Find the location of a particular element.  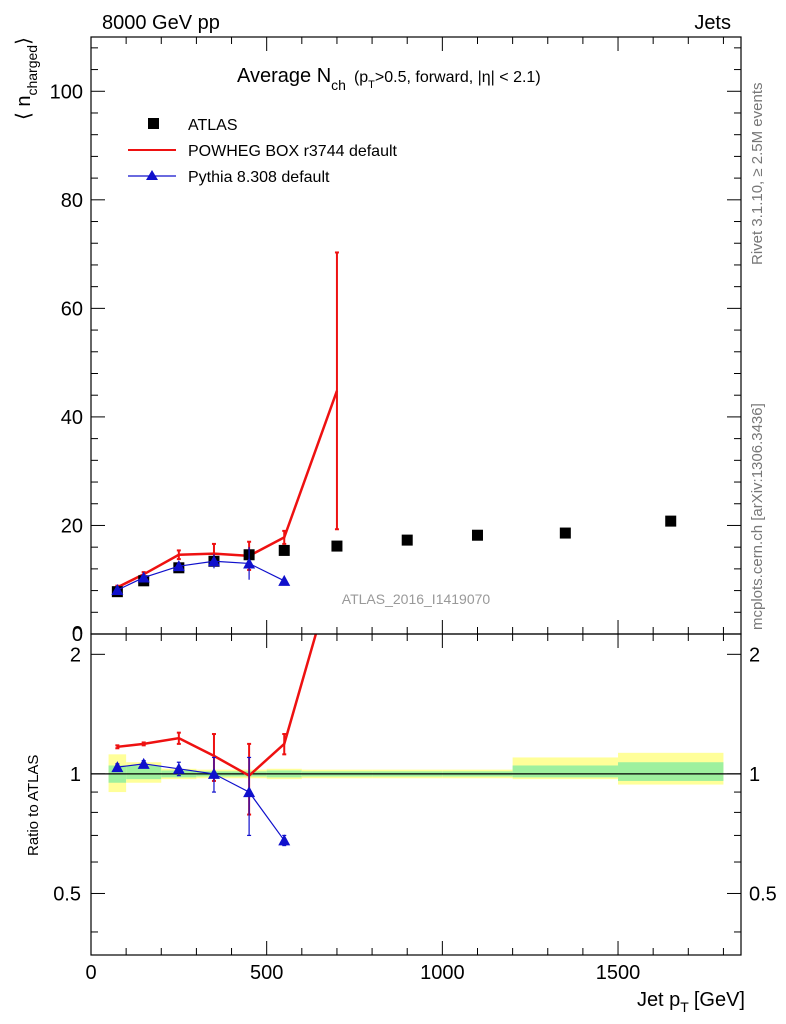

pythia-ratio-line is located at coordinates (201, 802).